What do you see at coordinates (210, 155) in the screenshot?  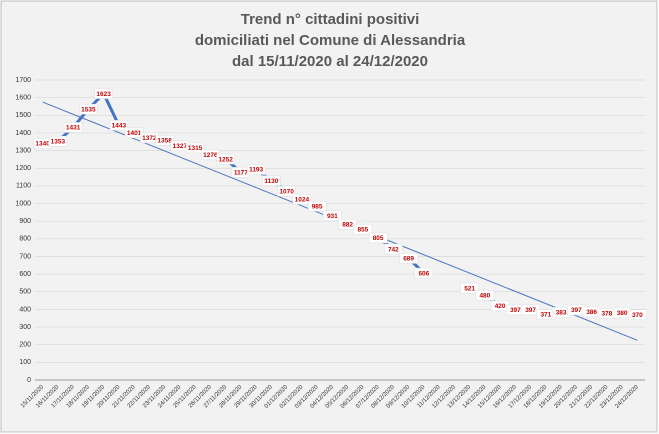 I see `value-label: 1276` at bounding box center [210, 155].